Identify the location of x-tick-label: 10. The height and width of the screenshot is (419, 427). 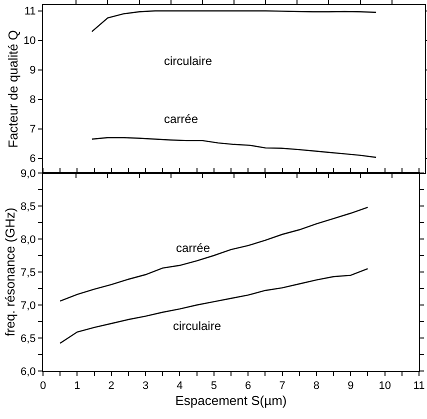
(384, 386).